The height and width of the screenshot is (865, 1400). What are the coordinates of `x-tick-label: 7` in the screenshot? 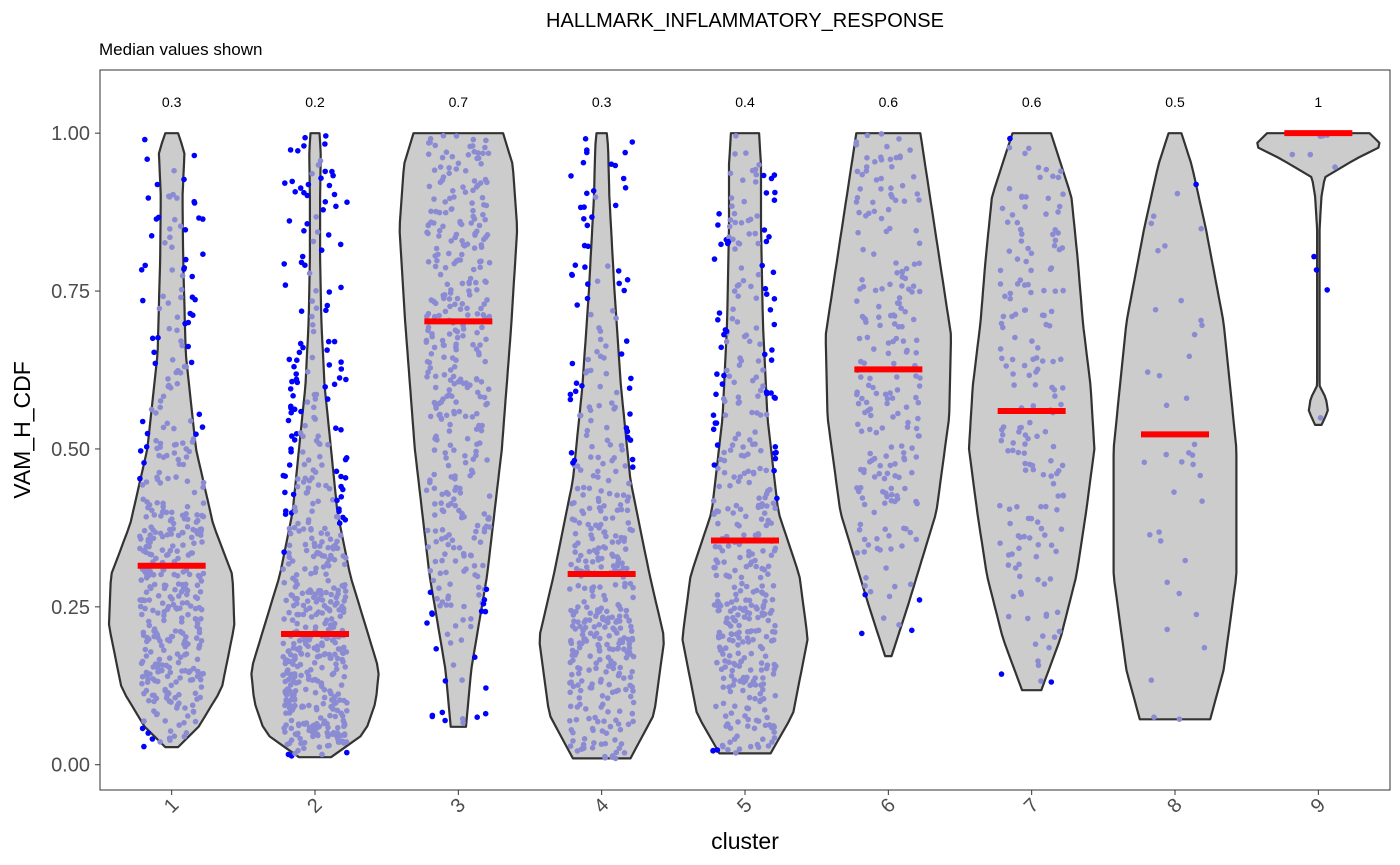 It's located at (1031, 805).